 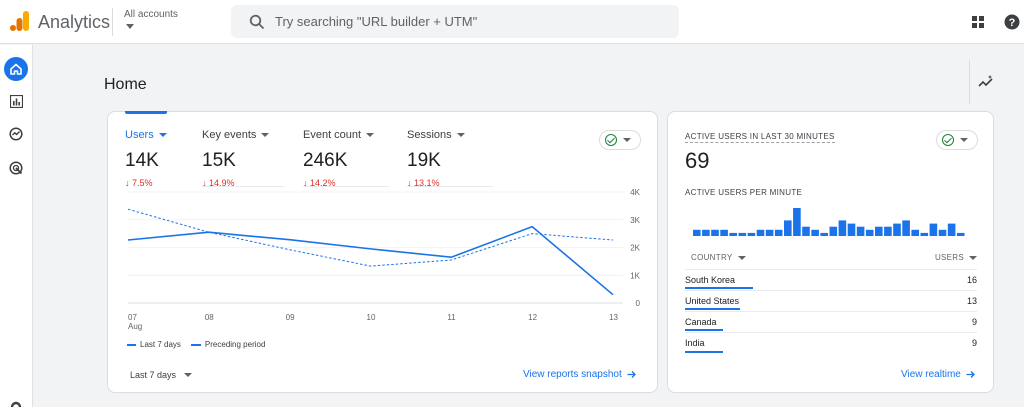 I want to click on data-quality-status-button, so click(x=620, y=140).